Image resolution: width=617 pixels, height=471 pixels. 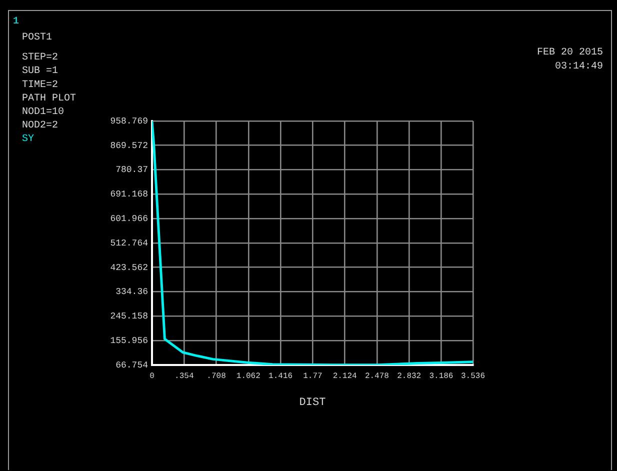 I want to click on y-tick-label: 691.168, so click(x=129, y=195).